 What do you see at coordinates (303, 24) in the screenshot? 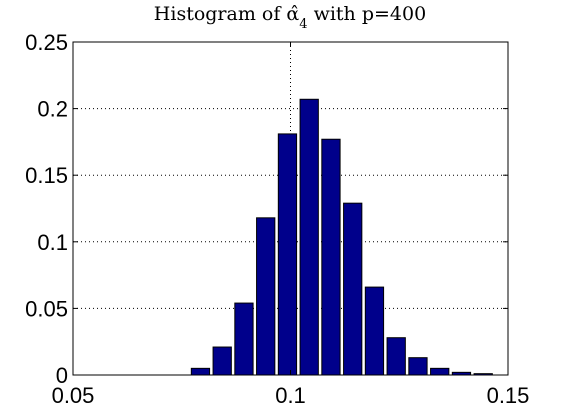
I see `title-subscript: 4` at bounding box center [303, 24].